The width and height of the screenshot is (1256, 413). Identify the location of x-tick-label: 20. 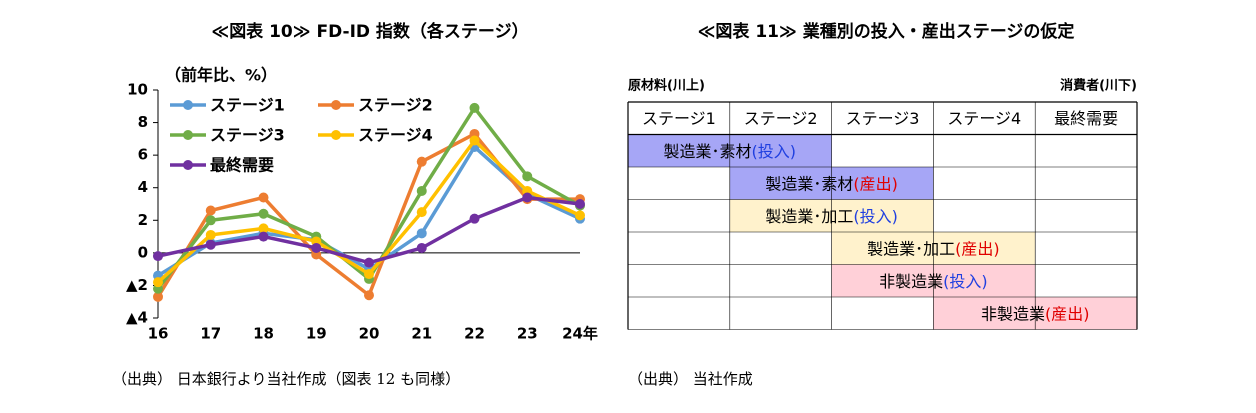
(369, 334).